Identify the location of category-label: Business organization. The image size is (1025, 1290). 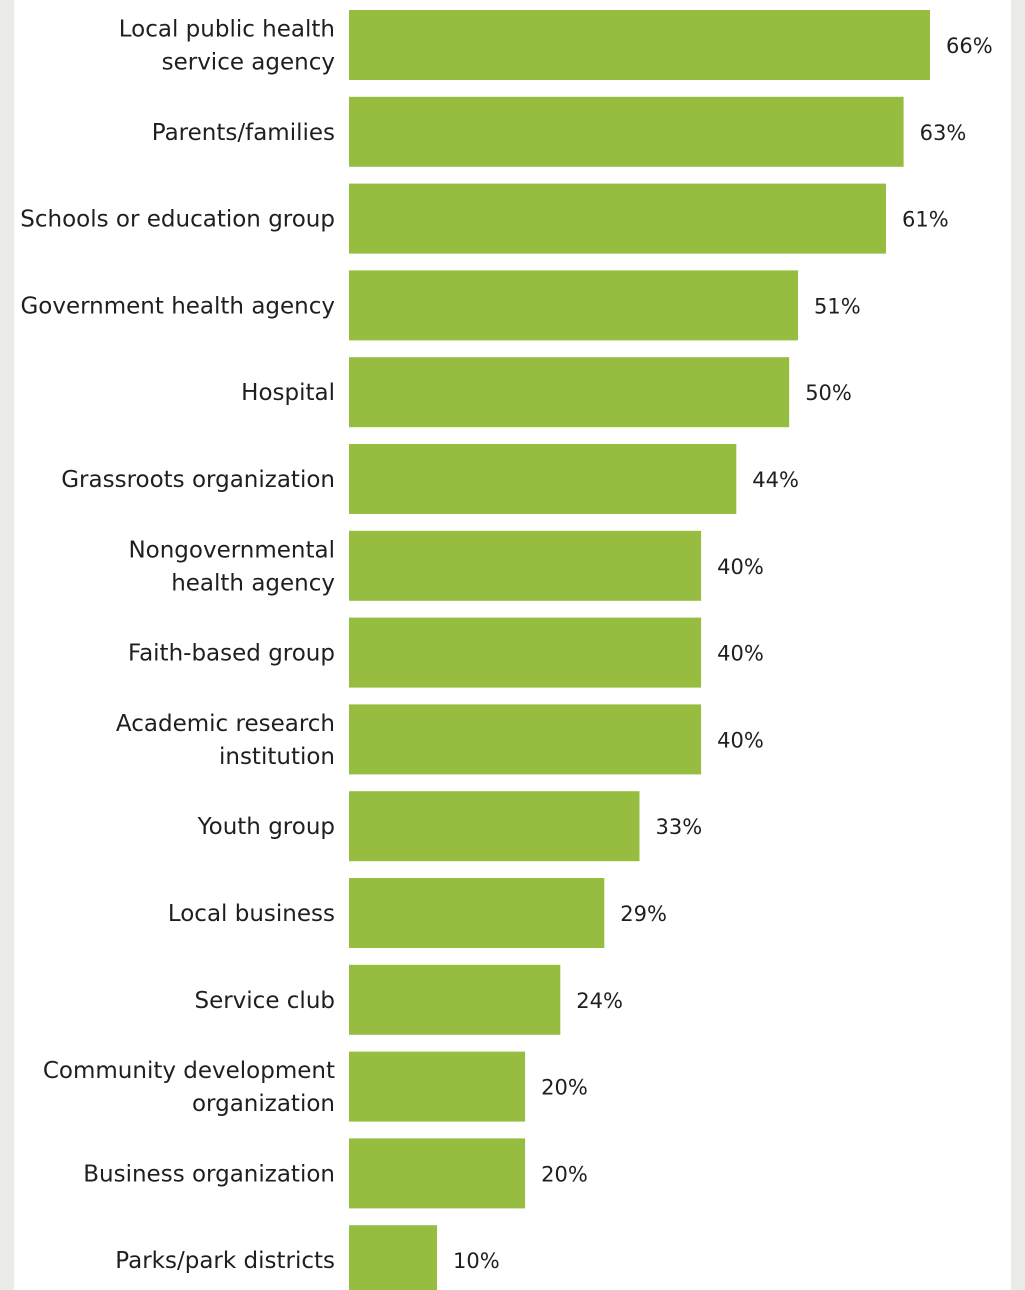
(209, 1174).